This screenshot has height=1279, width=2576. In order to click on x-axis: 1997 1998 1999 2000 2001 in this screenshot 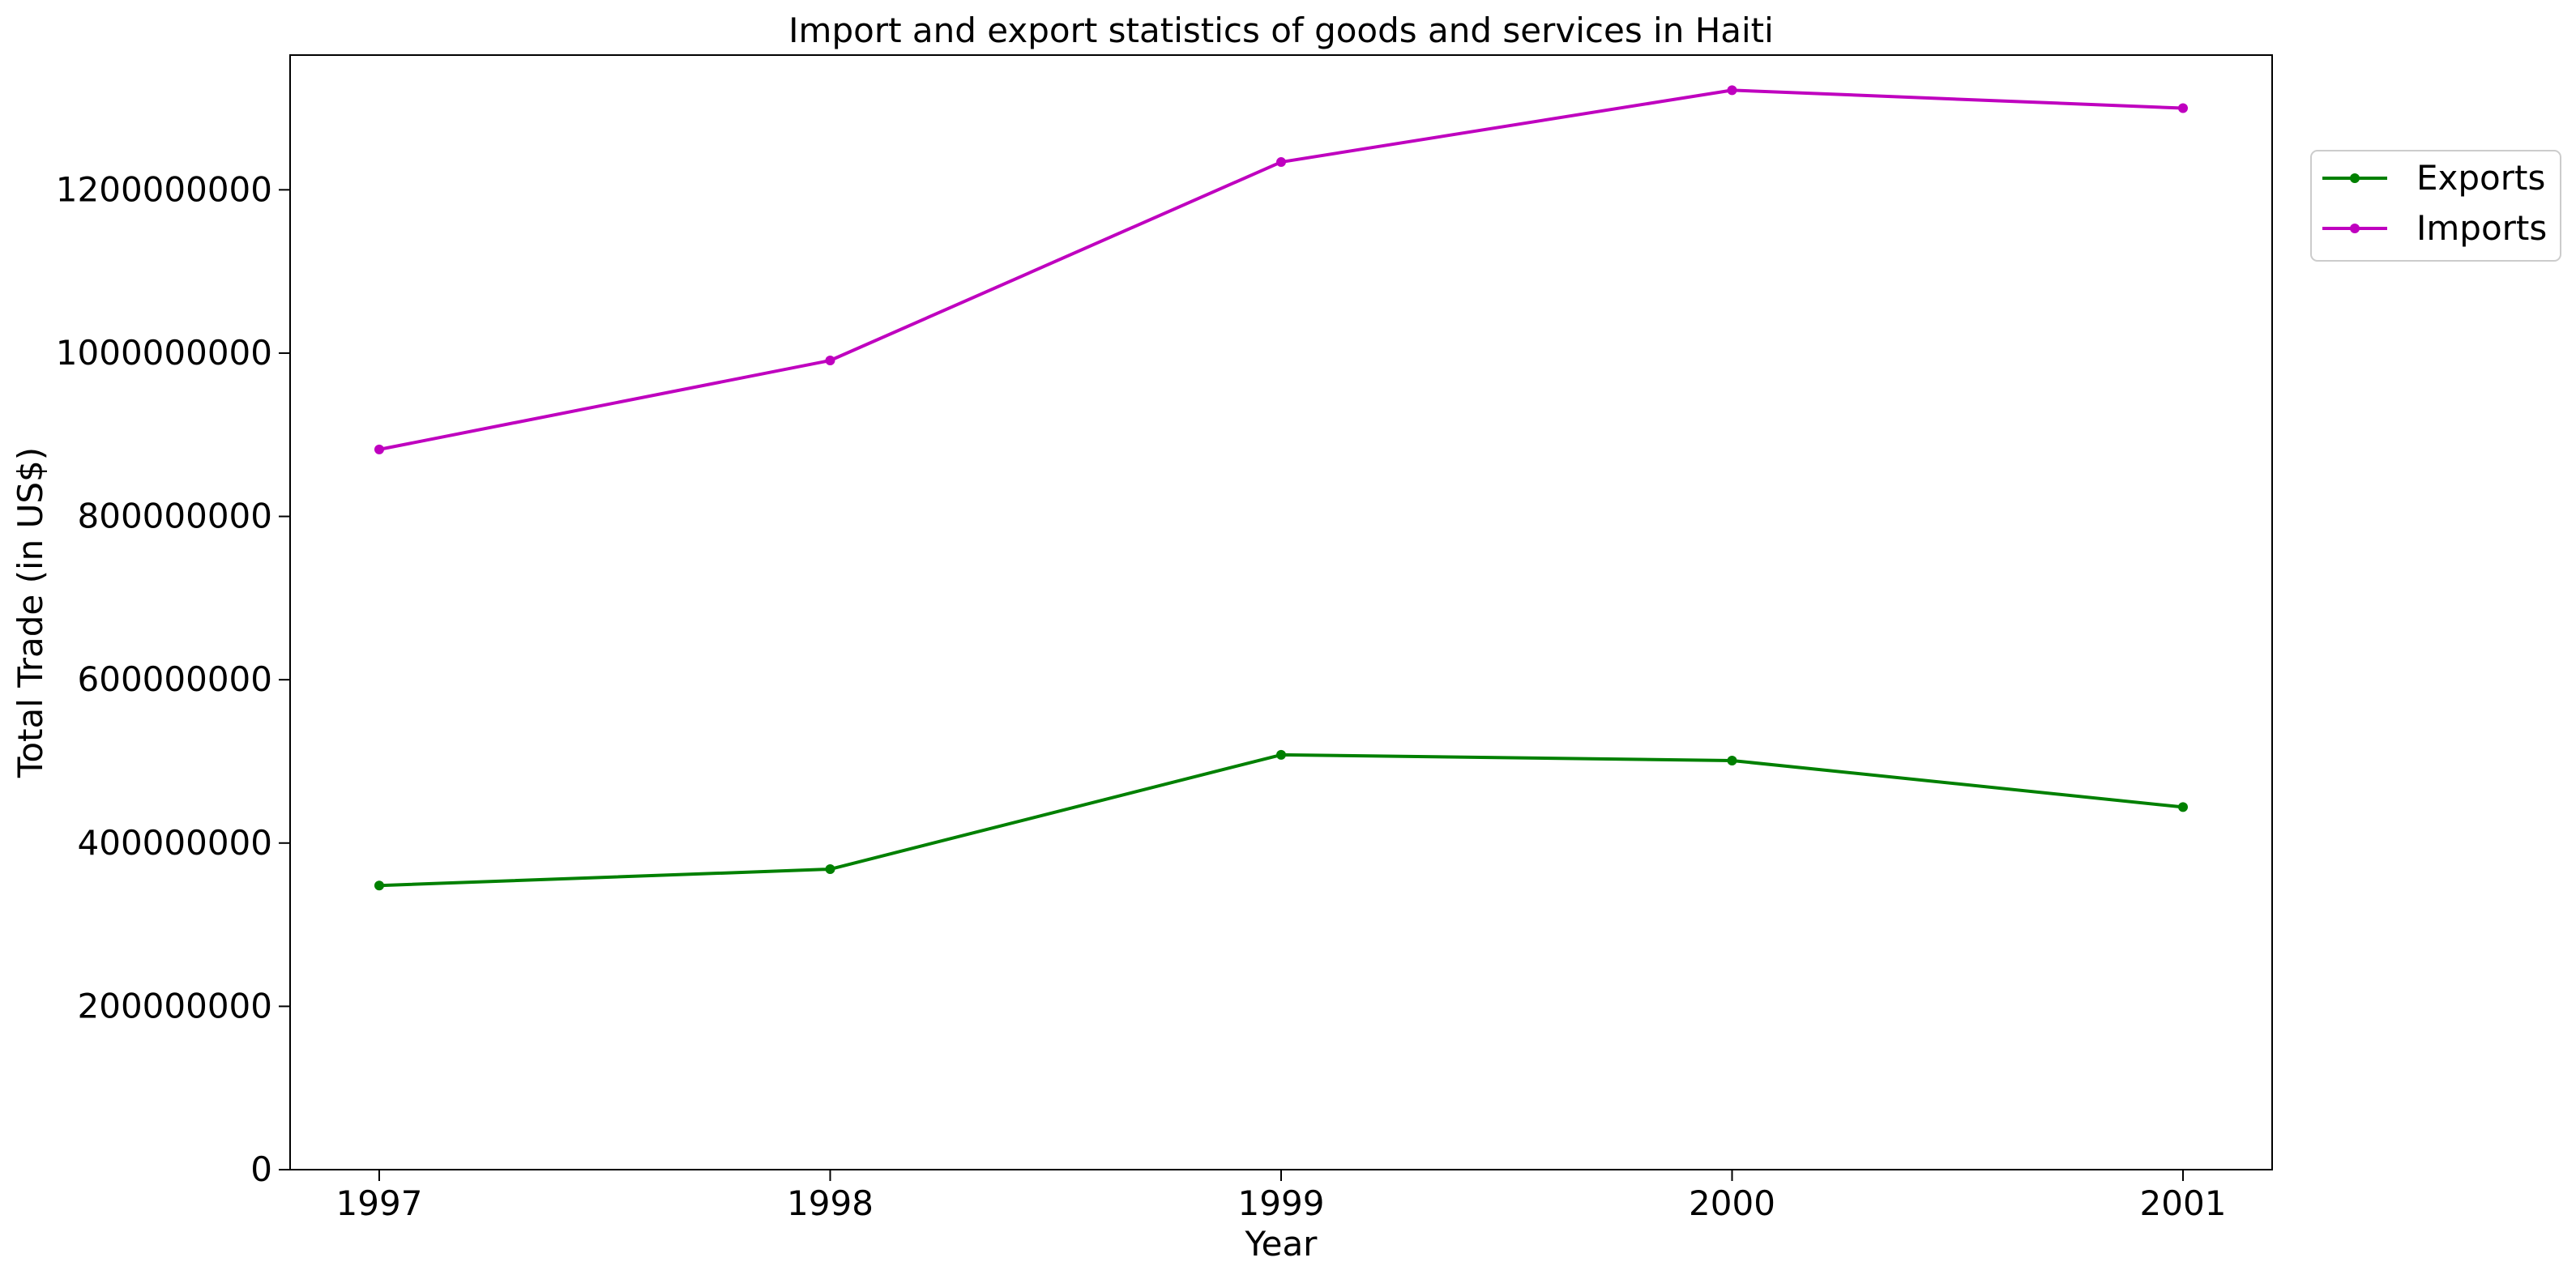, I will do `click(1281, 1196)`.